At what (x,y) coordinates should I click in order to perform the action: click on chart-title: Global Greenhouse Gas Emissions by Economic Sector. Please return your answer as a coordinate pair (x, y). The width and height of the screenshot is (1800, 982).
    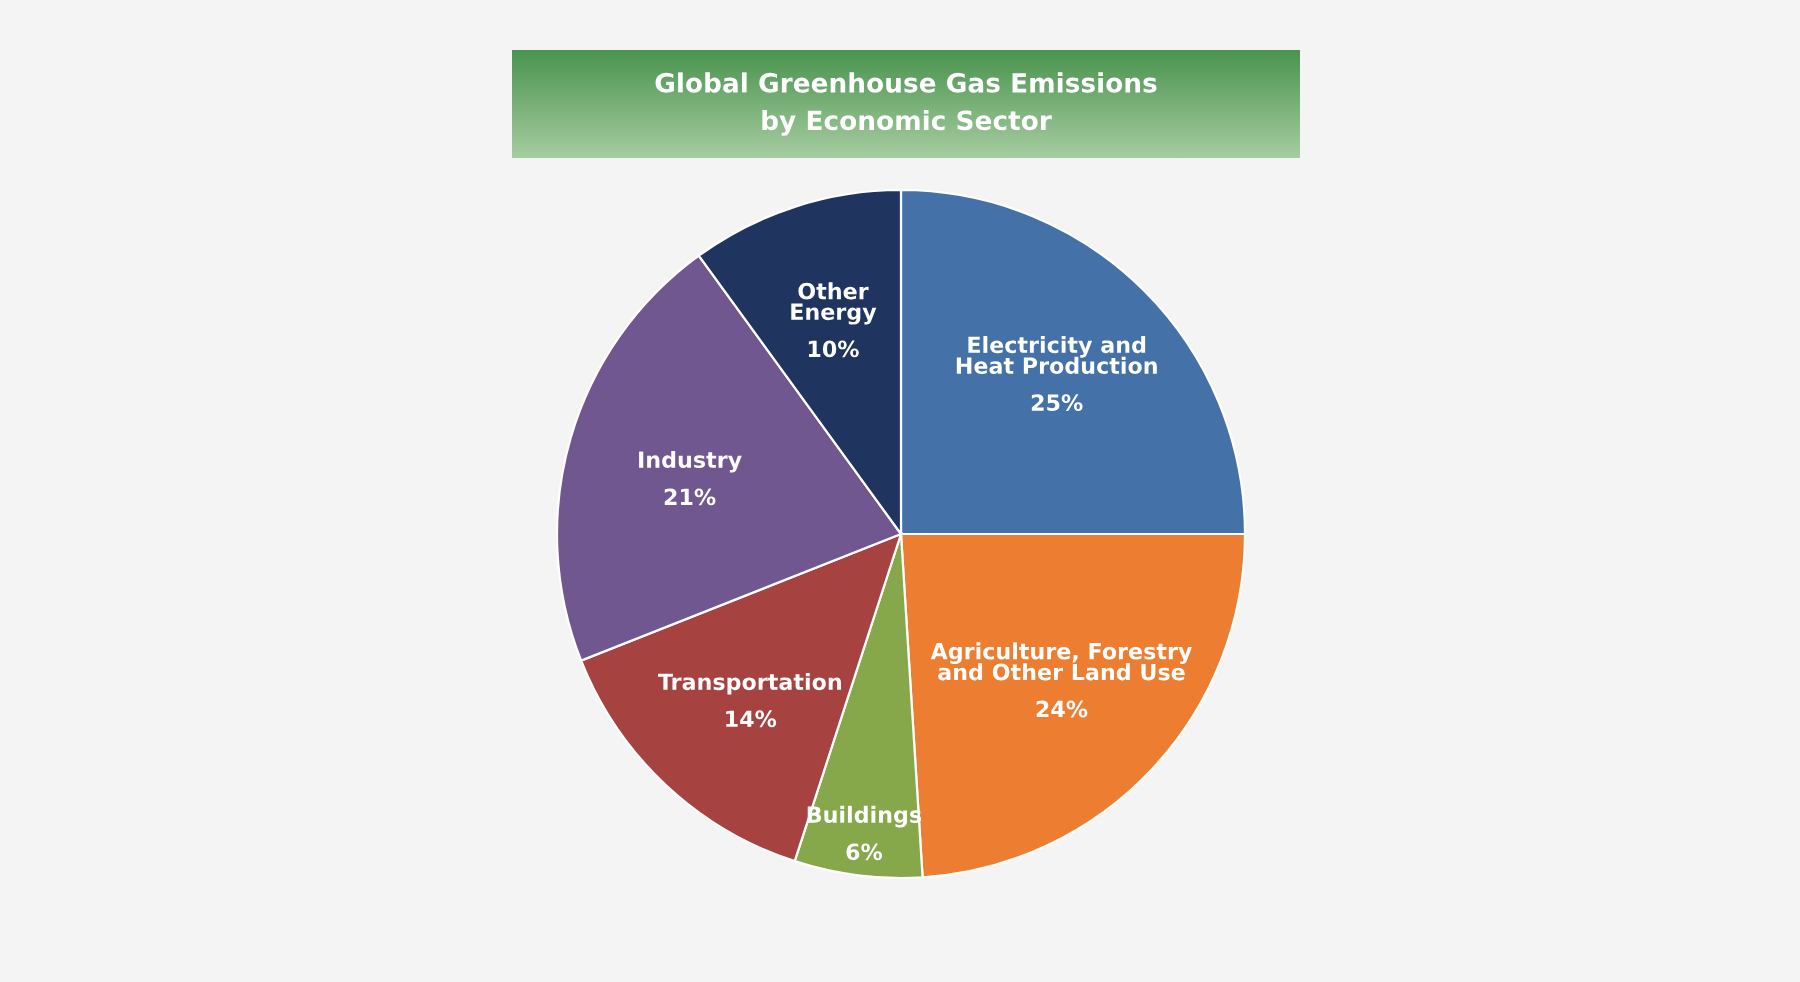
    Looking at the image, I should click on (906, 104).